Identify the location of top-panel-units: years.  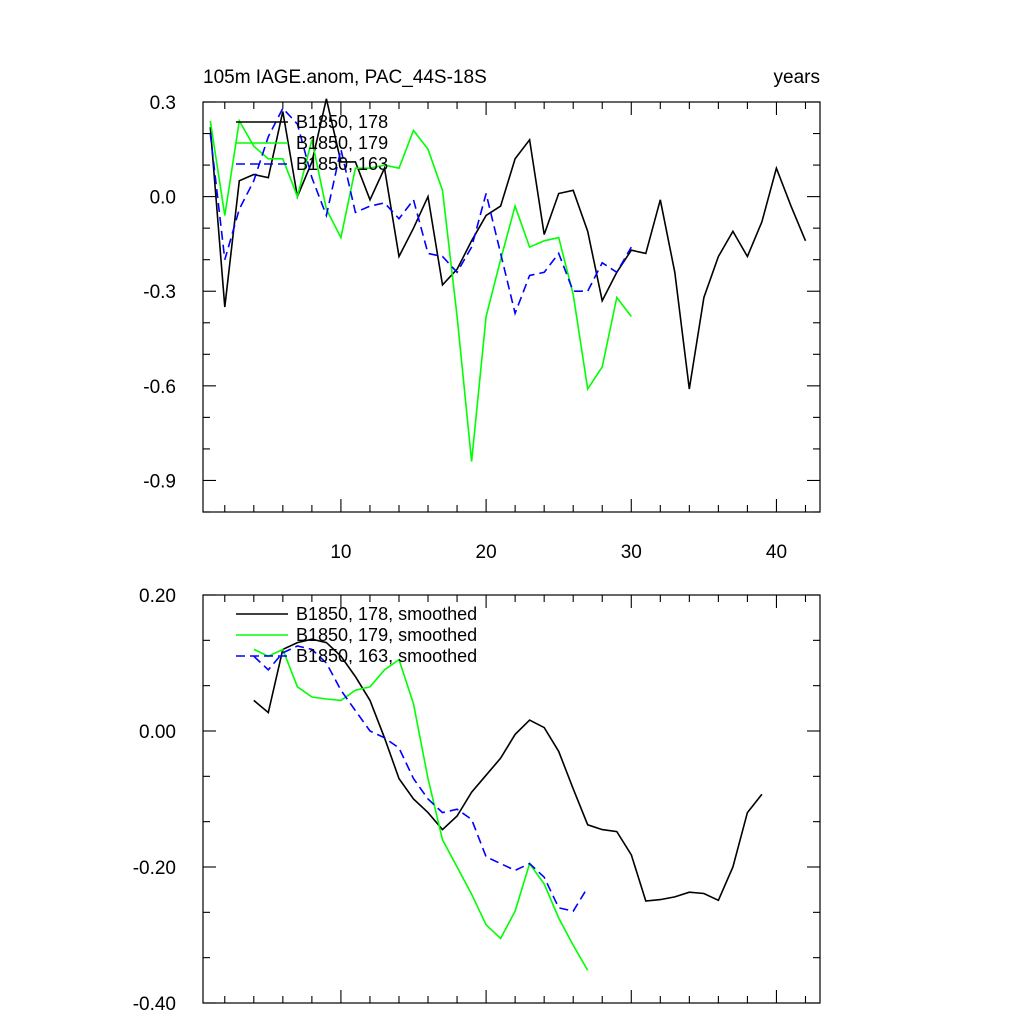
(797, 77).